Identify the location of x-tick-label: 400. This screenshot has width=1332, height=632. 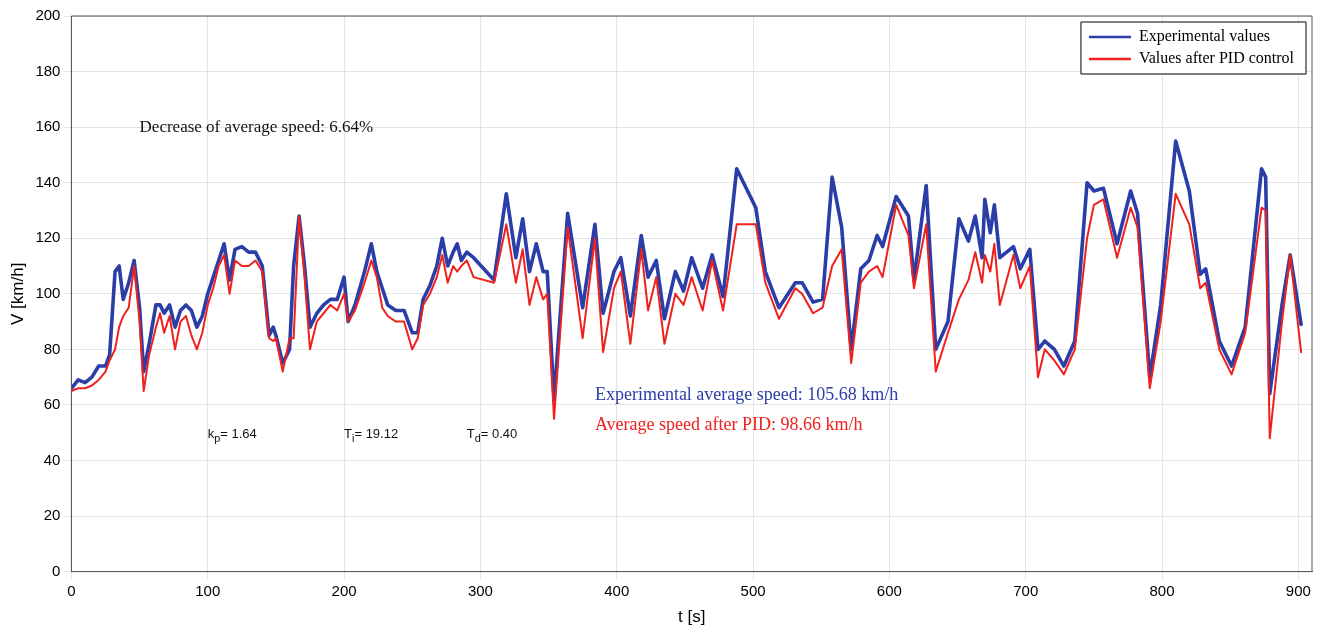
(617, 590).